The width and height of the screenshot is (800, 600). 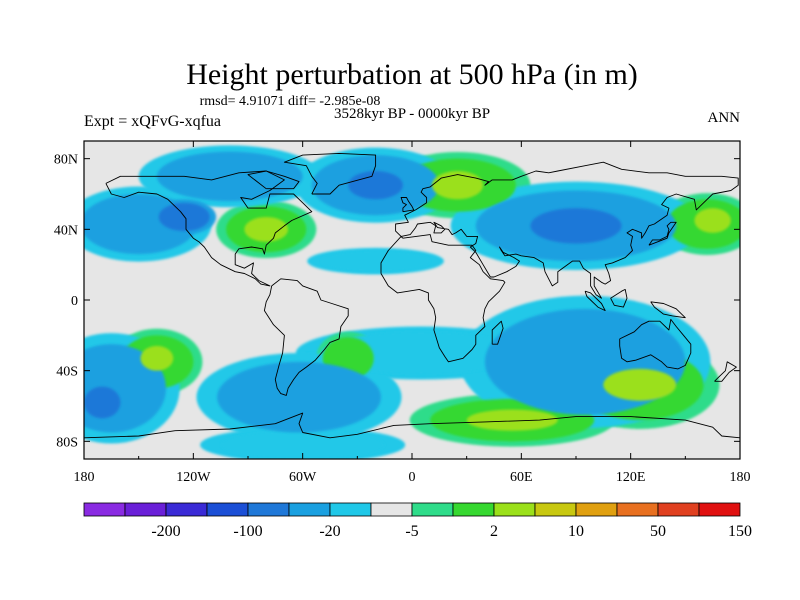 I want to click on colorbar-label-5: 10, so click(x=576, y=531).